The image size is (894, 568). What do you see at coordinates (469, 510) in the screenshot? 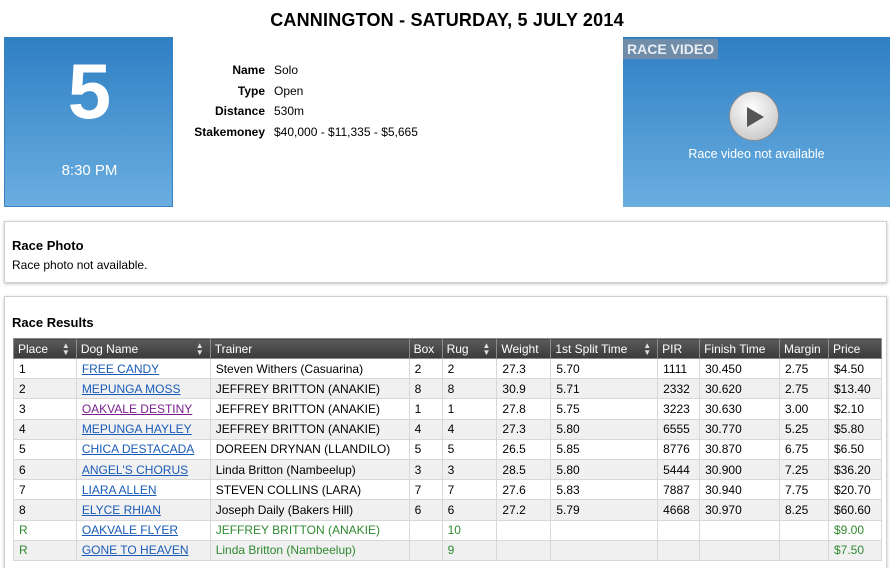
I see `cell-rug: 6` at bounding box center [469, 510].